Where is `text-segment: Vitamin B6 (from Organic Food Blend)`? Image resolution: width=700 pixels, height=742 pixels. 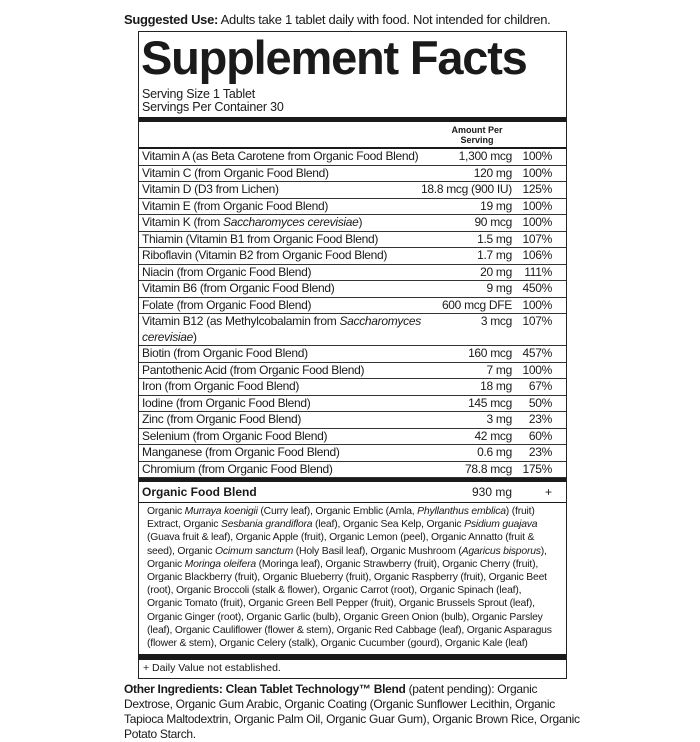 text-segment: Vitamin B6 (from Organic Food Blend) is located at coordinates (238, 288).